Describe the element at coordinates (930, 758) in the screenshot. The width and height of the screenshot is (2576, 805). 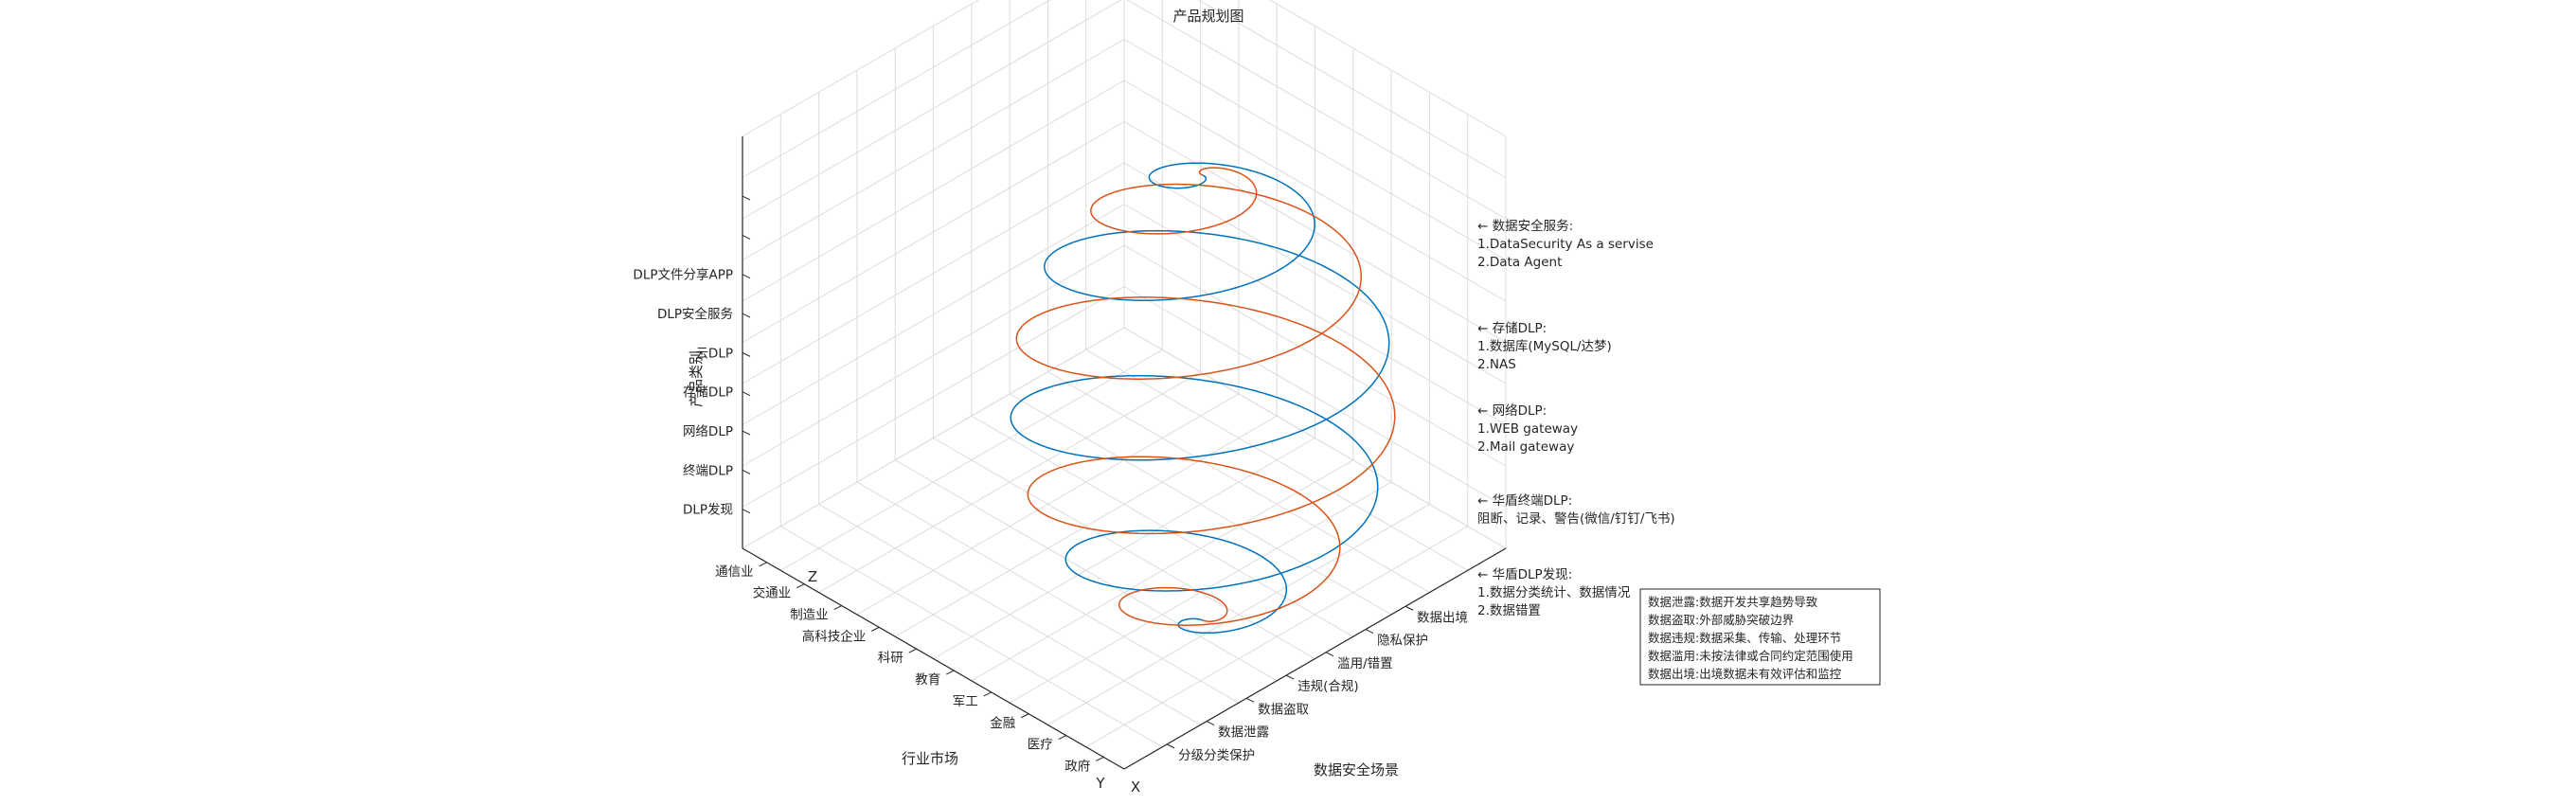
I see `y-axis-title: 行业市场` at that location.